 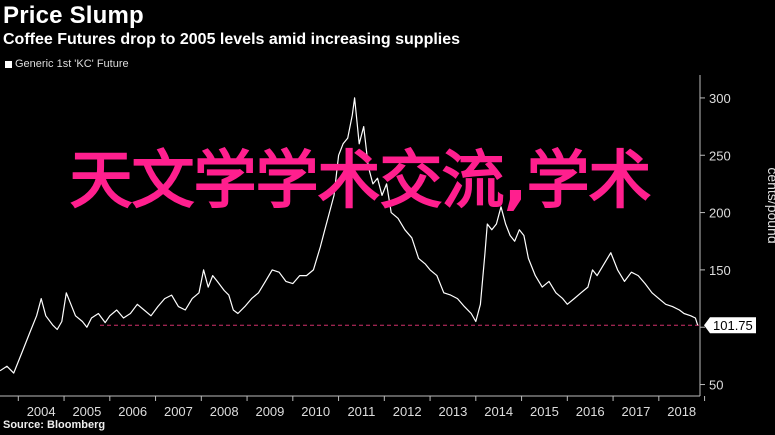 What do you see at coordinates (360, 180) in the screenshot?
I see `watermark-text: 天文学学术交流,学术` at bounding box center [360, 180].